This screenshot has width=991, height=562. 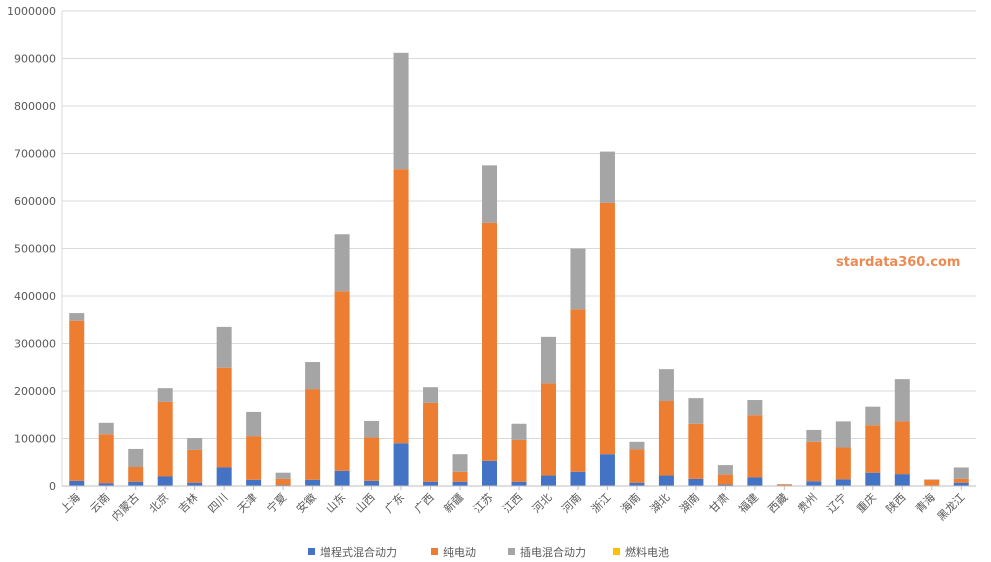 What do you see at coordinates (158, 502) in the screenshot?
I see `x-tick-label: 北京` at bounding box center [158, 502].